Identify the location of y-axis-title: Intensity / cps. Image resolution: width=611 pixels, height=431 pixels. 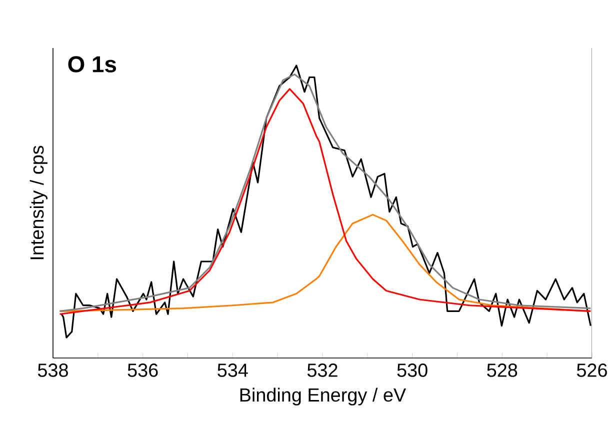
(39, 203).